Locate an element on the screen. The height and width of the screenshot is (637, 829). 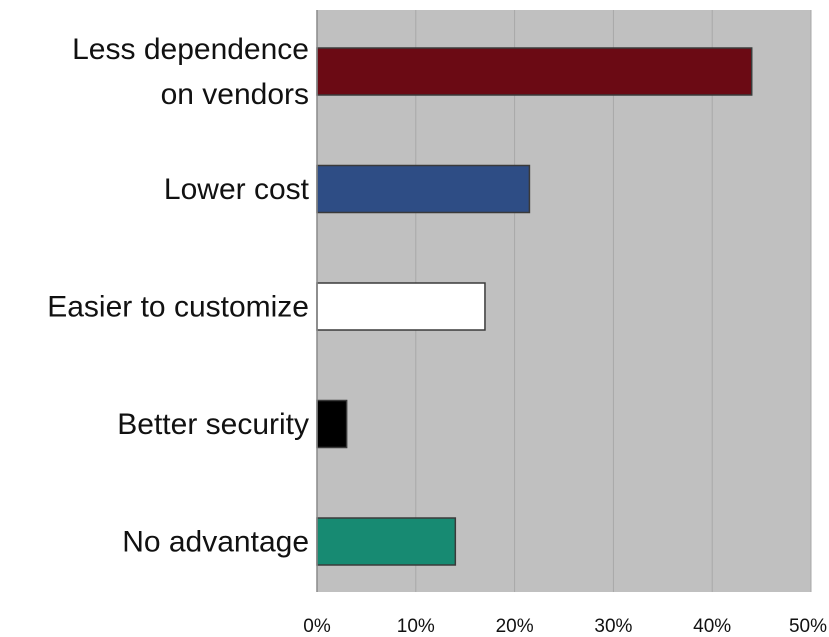
x-tick-label: 10% is located at coordinates (416, 626).